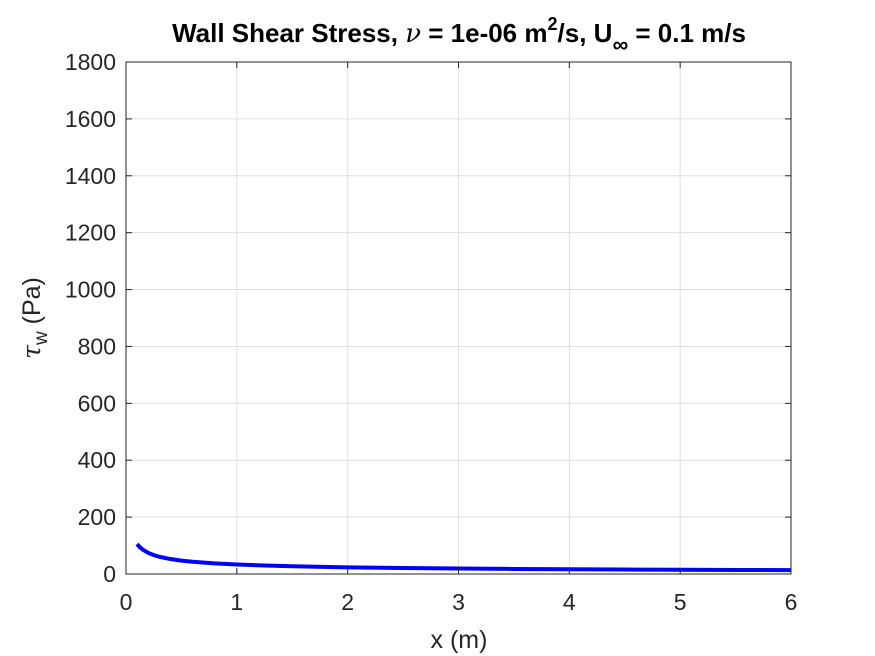 The image size is (875, 656). Describe the element at coordinates (569, 602) in the screenshot. I see `x-tick-label: 4` at that location.